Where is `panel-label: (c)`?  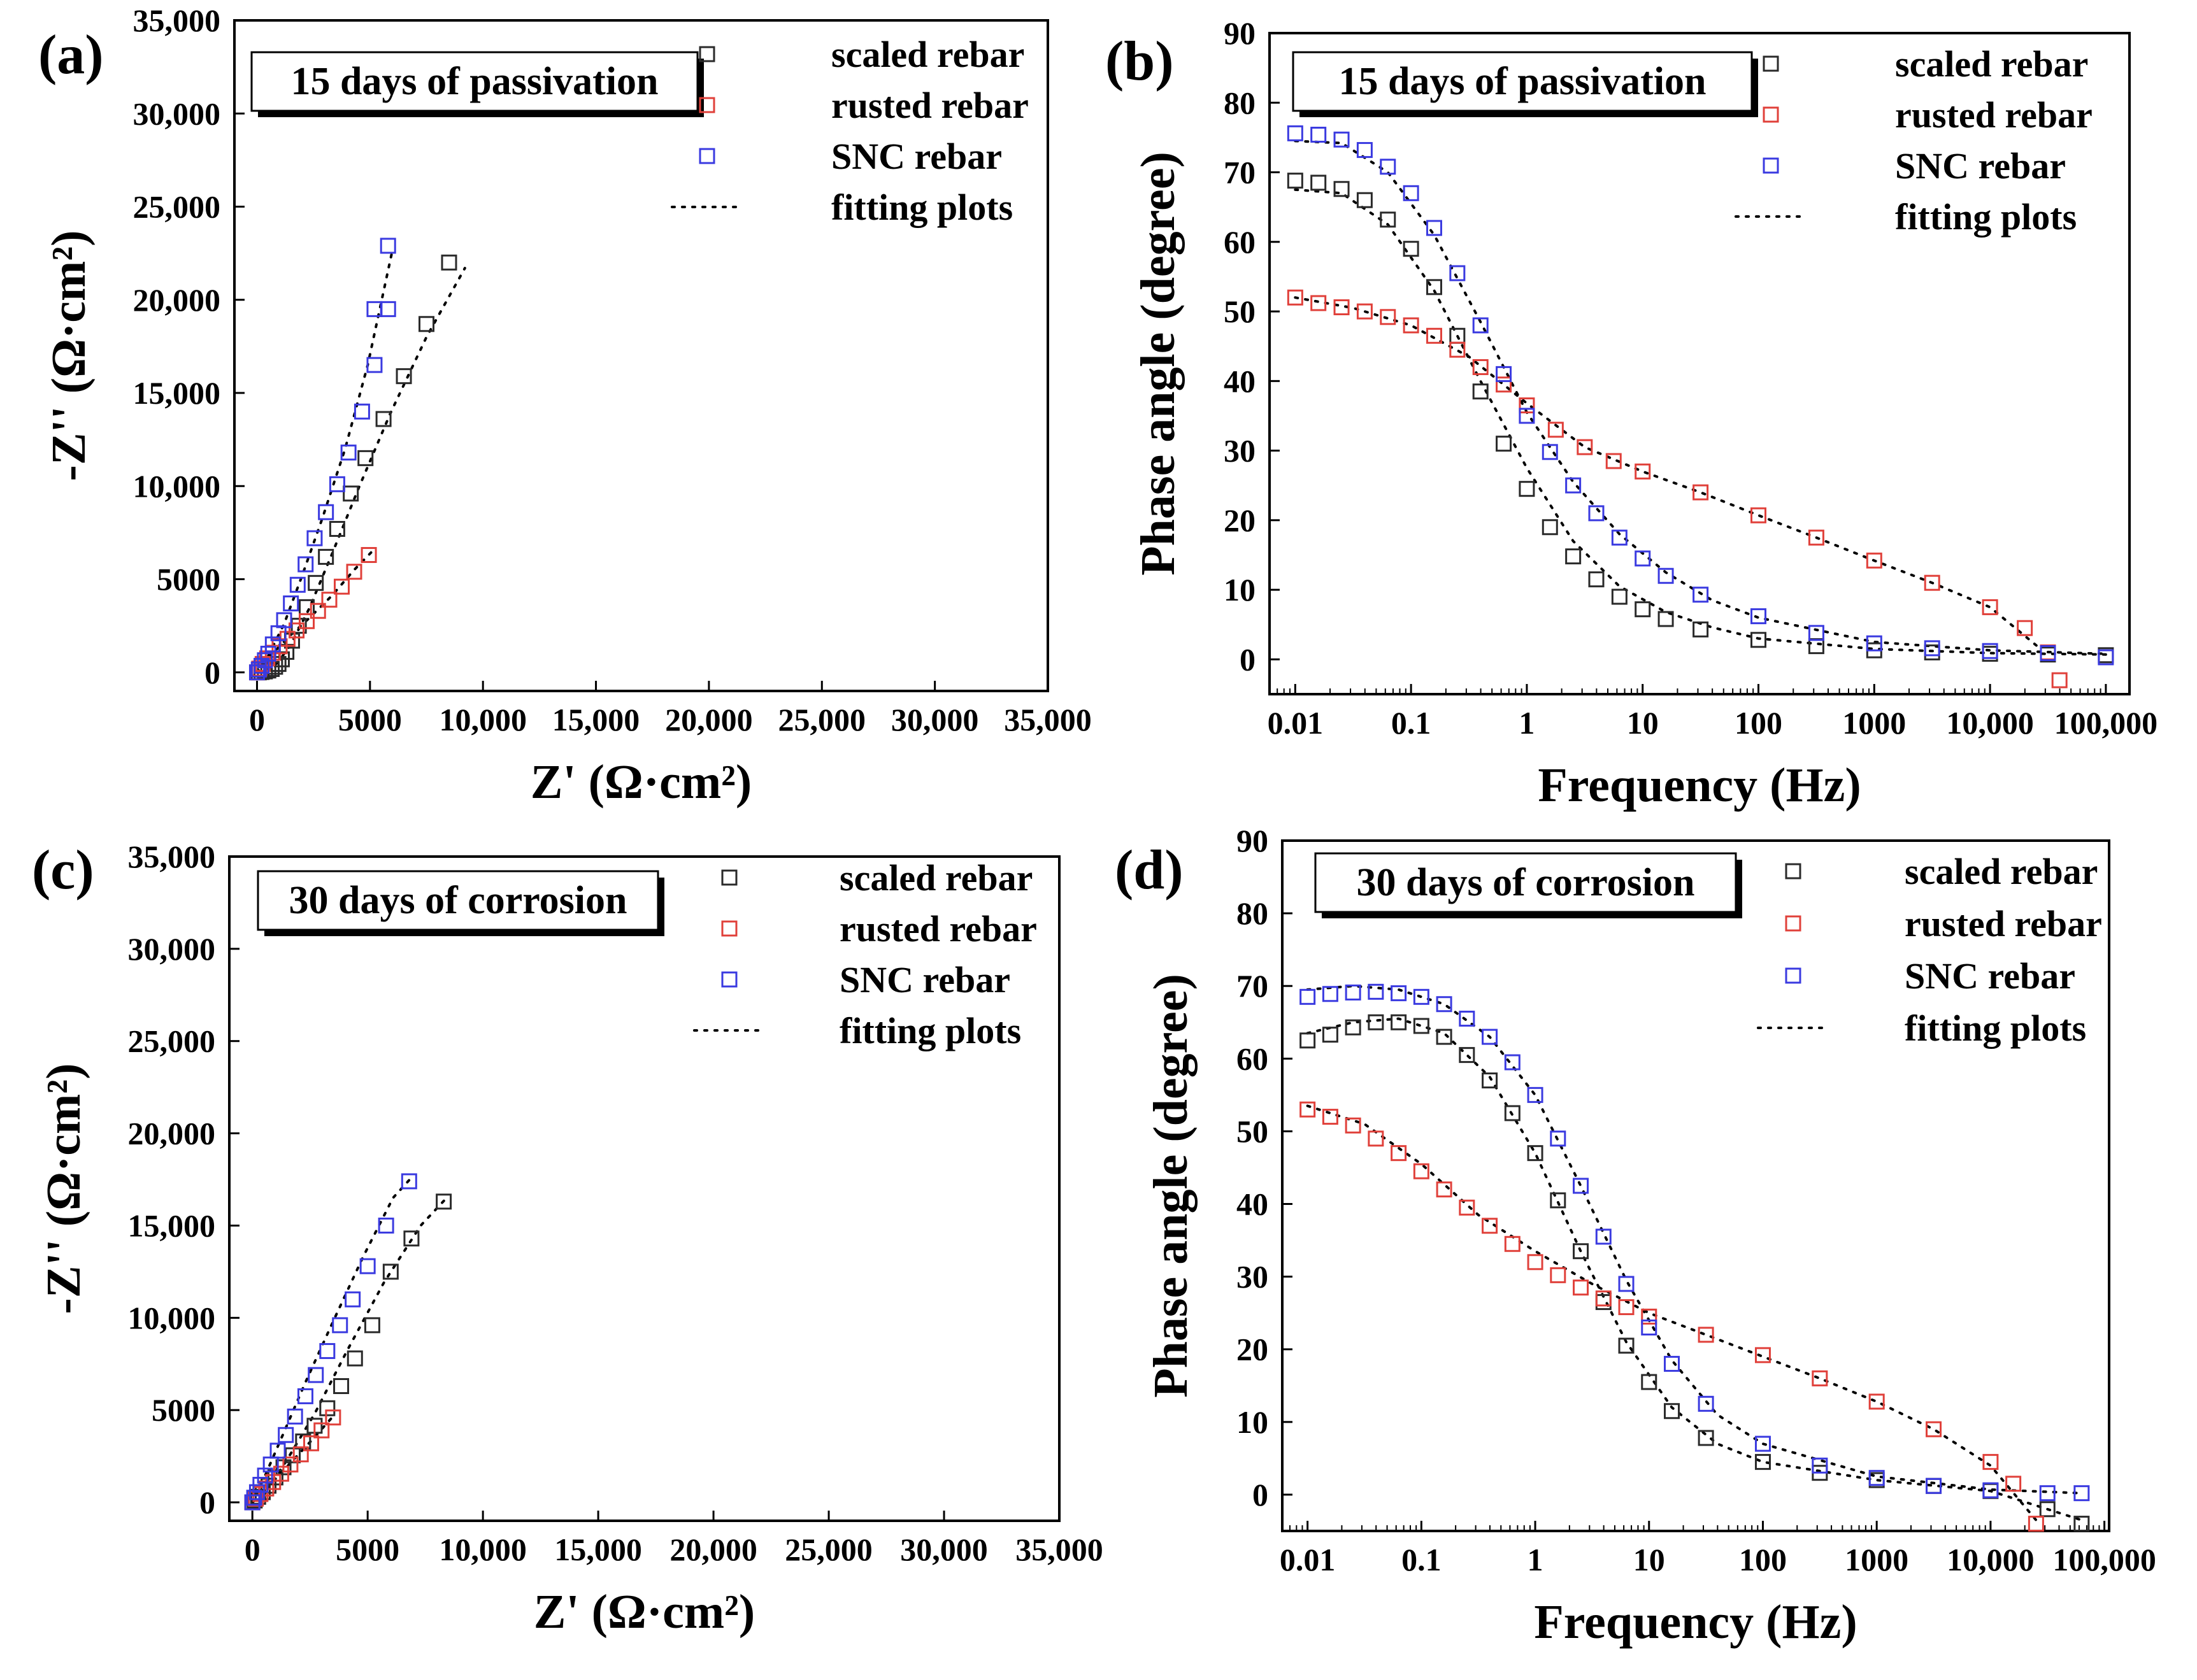
panel-label: (c) is located at coordinates (63, 870).